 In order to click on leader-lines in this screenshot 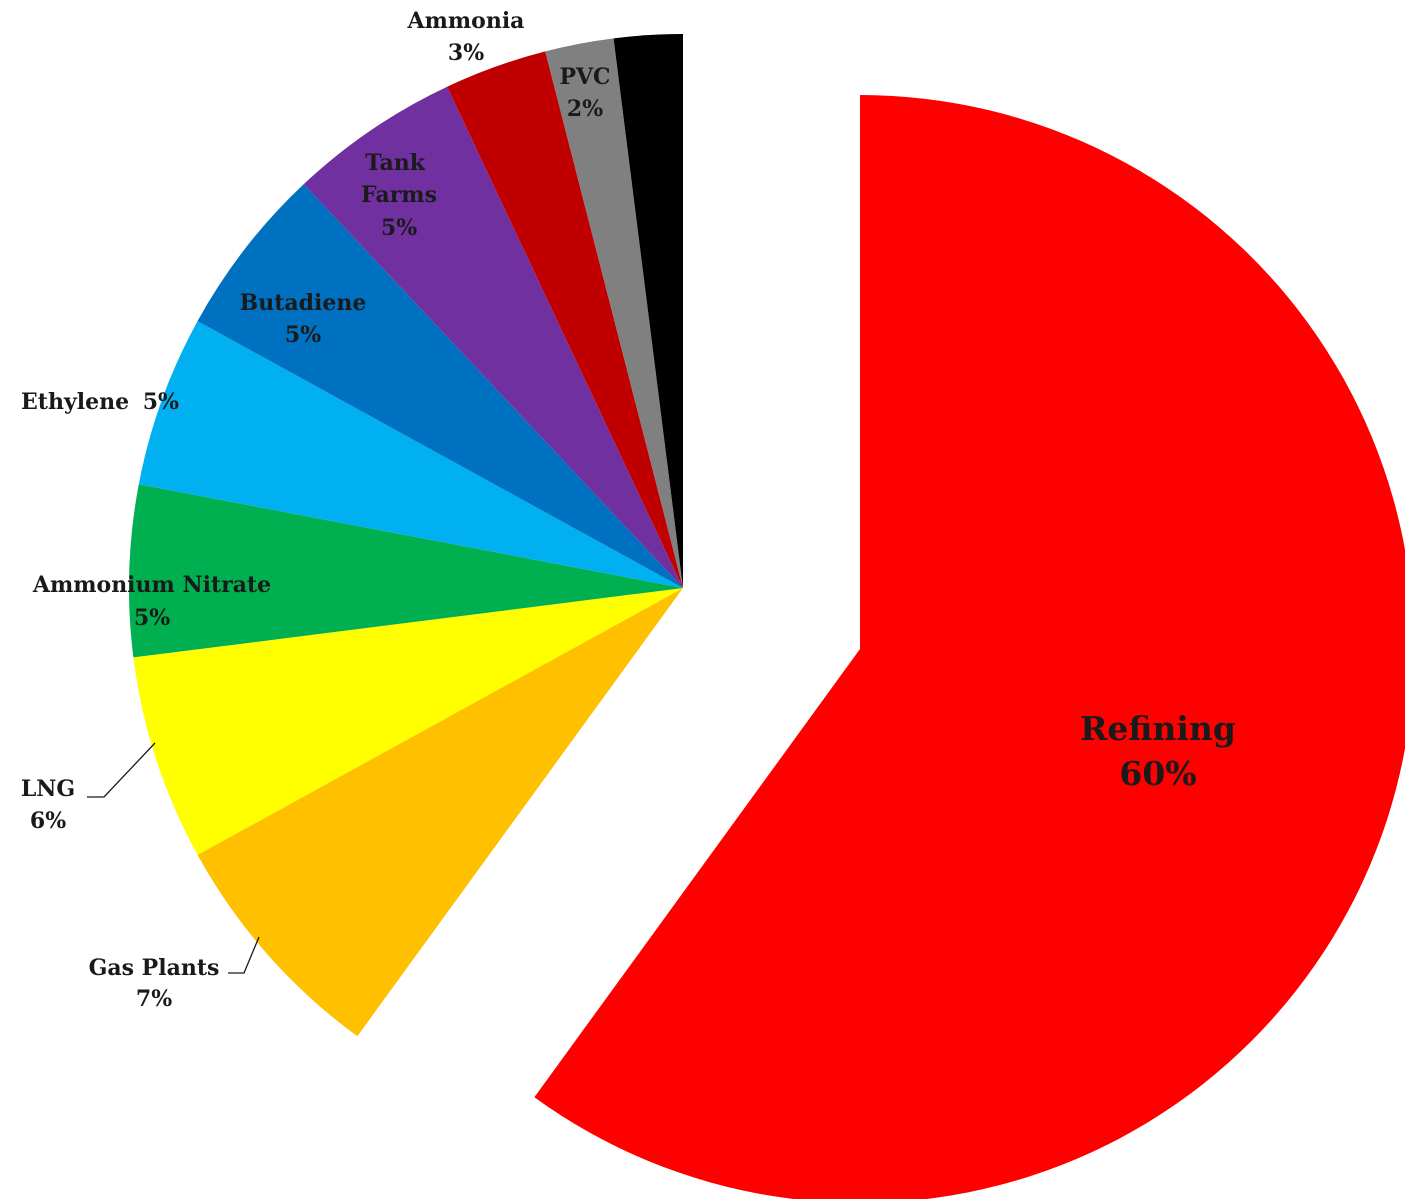, I will do `click(173, 858)`.